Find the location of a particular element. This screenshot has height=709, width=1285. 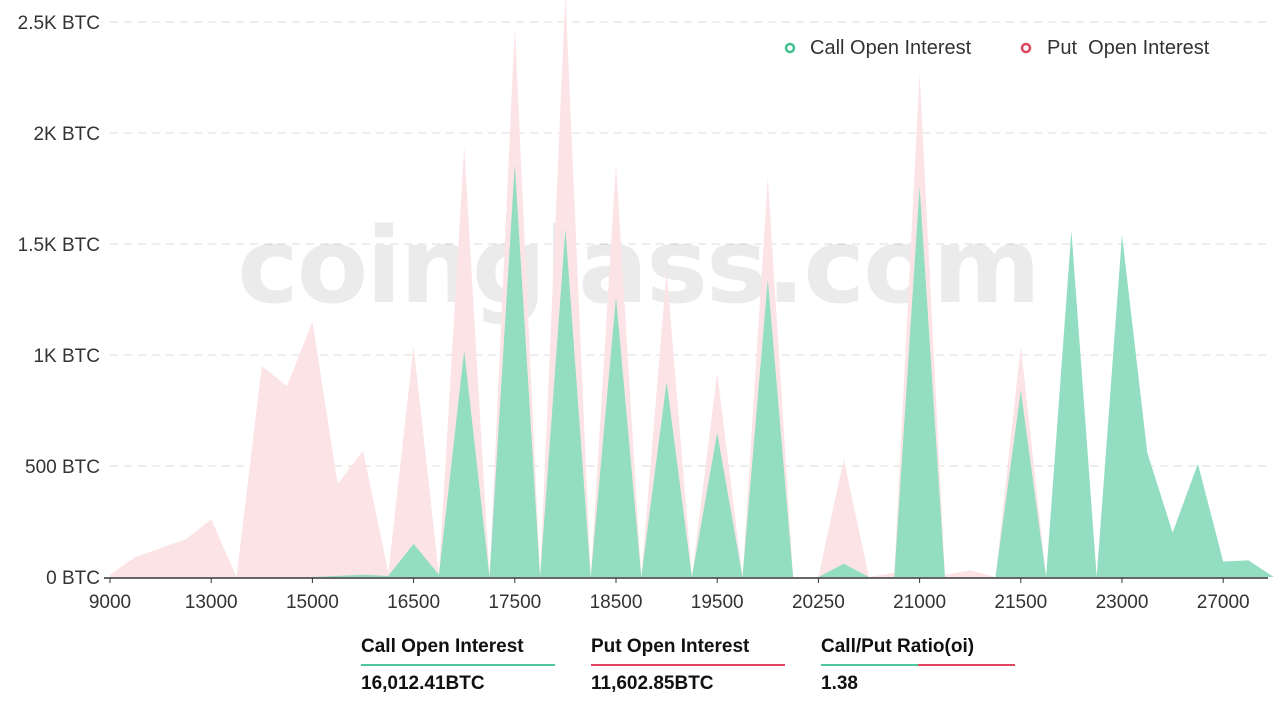

legend-put-marker-icon is located at coordinates (1026, 48).